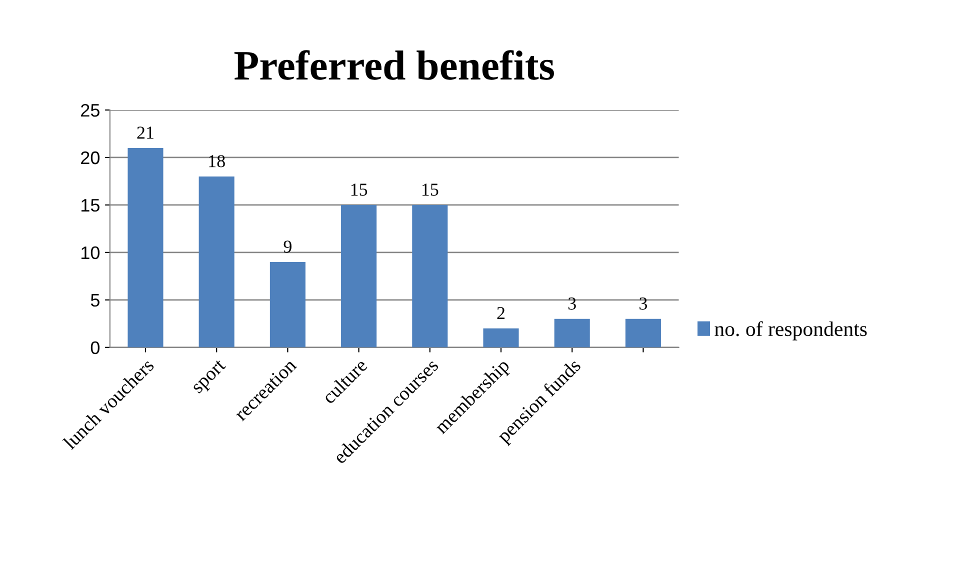 The height and width of the screenshot is (579, 956). Describe the element at coordinates (95, 347) in the screenshot. I see `y-tick-label: 0` at that location.